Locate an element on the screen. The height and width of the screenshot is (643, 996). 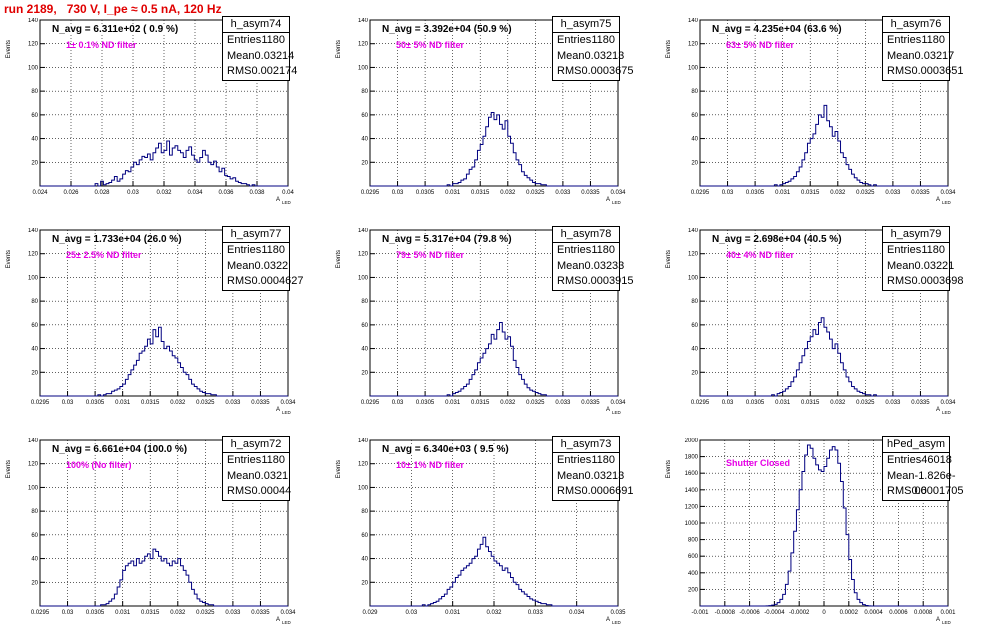
stat-value: 0.00044 is located at coordinates (271, 491).